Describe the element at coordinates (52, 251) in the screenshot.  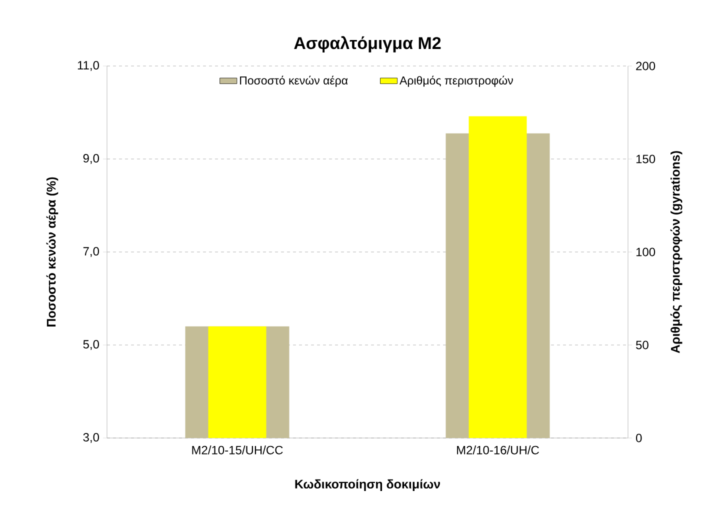
I see `y-axis-title: Ποσοστό κενών αέρα (%)` at that location.